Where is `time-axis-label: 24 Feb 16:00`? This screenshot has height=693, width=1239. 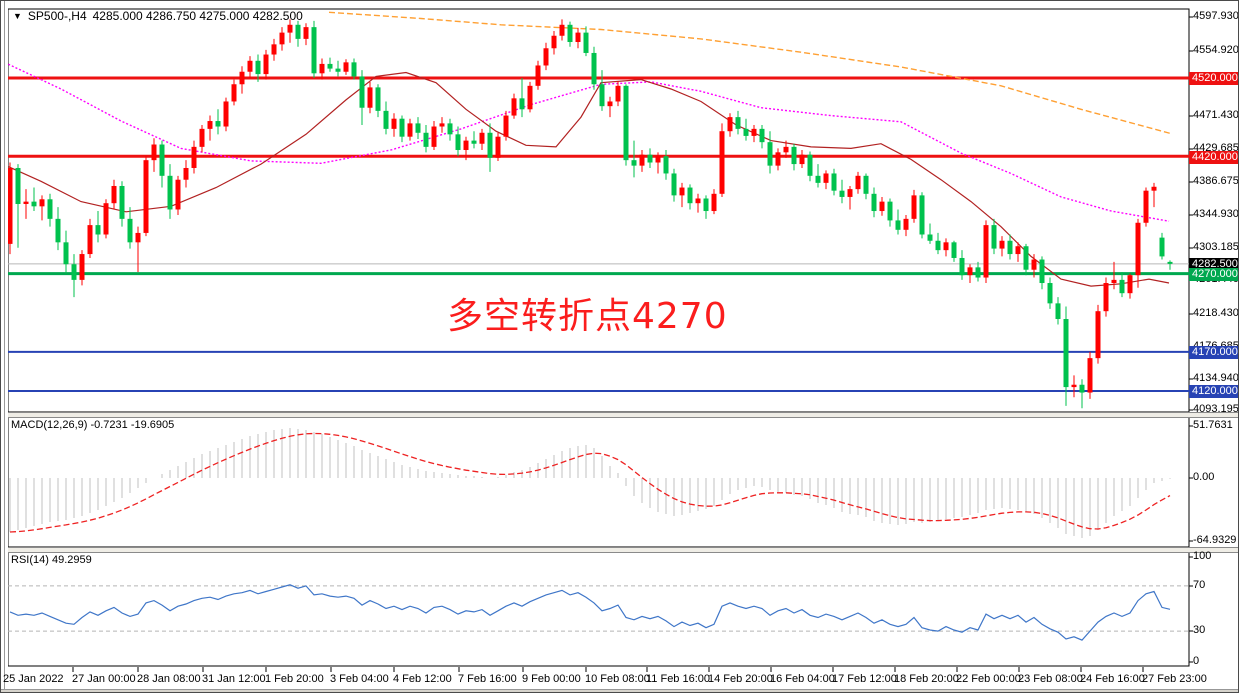 time-axis-label: 24 Feb 16:00 is located at coordinates (1112, 679).